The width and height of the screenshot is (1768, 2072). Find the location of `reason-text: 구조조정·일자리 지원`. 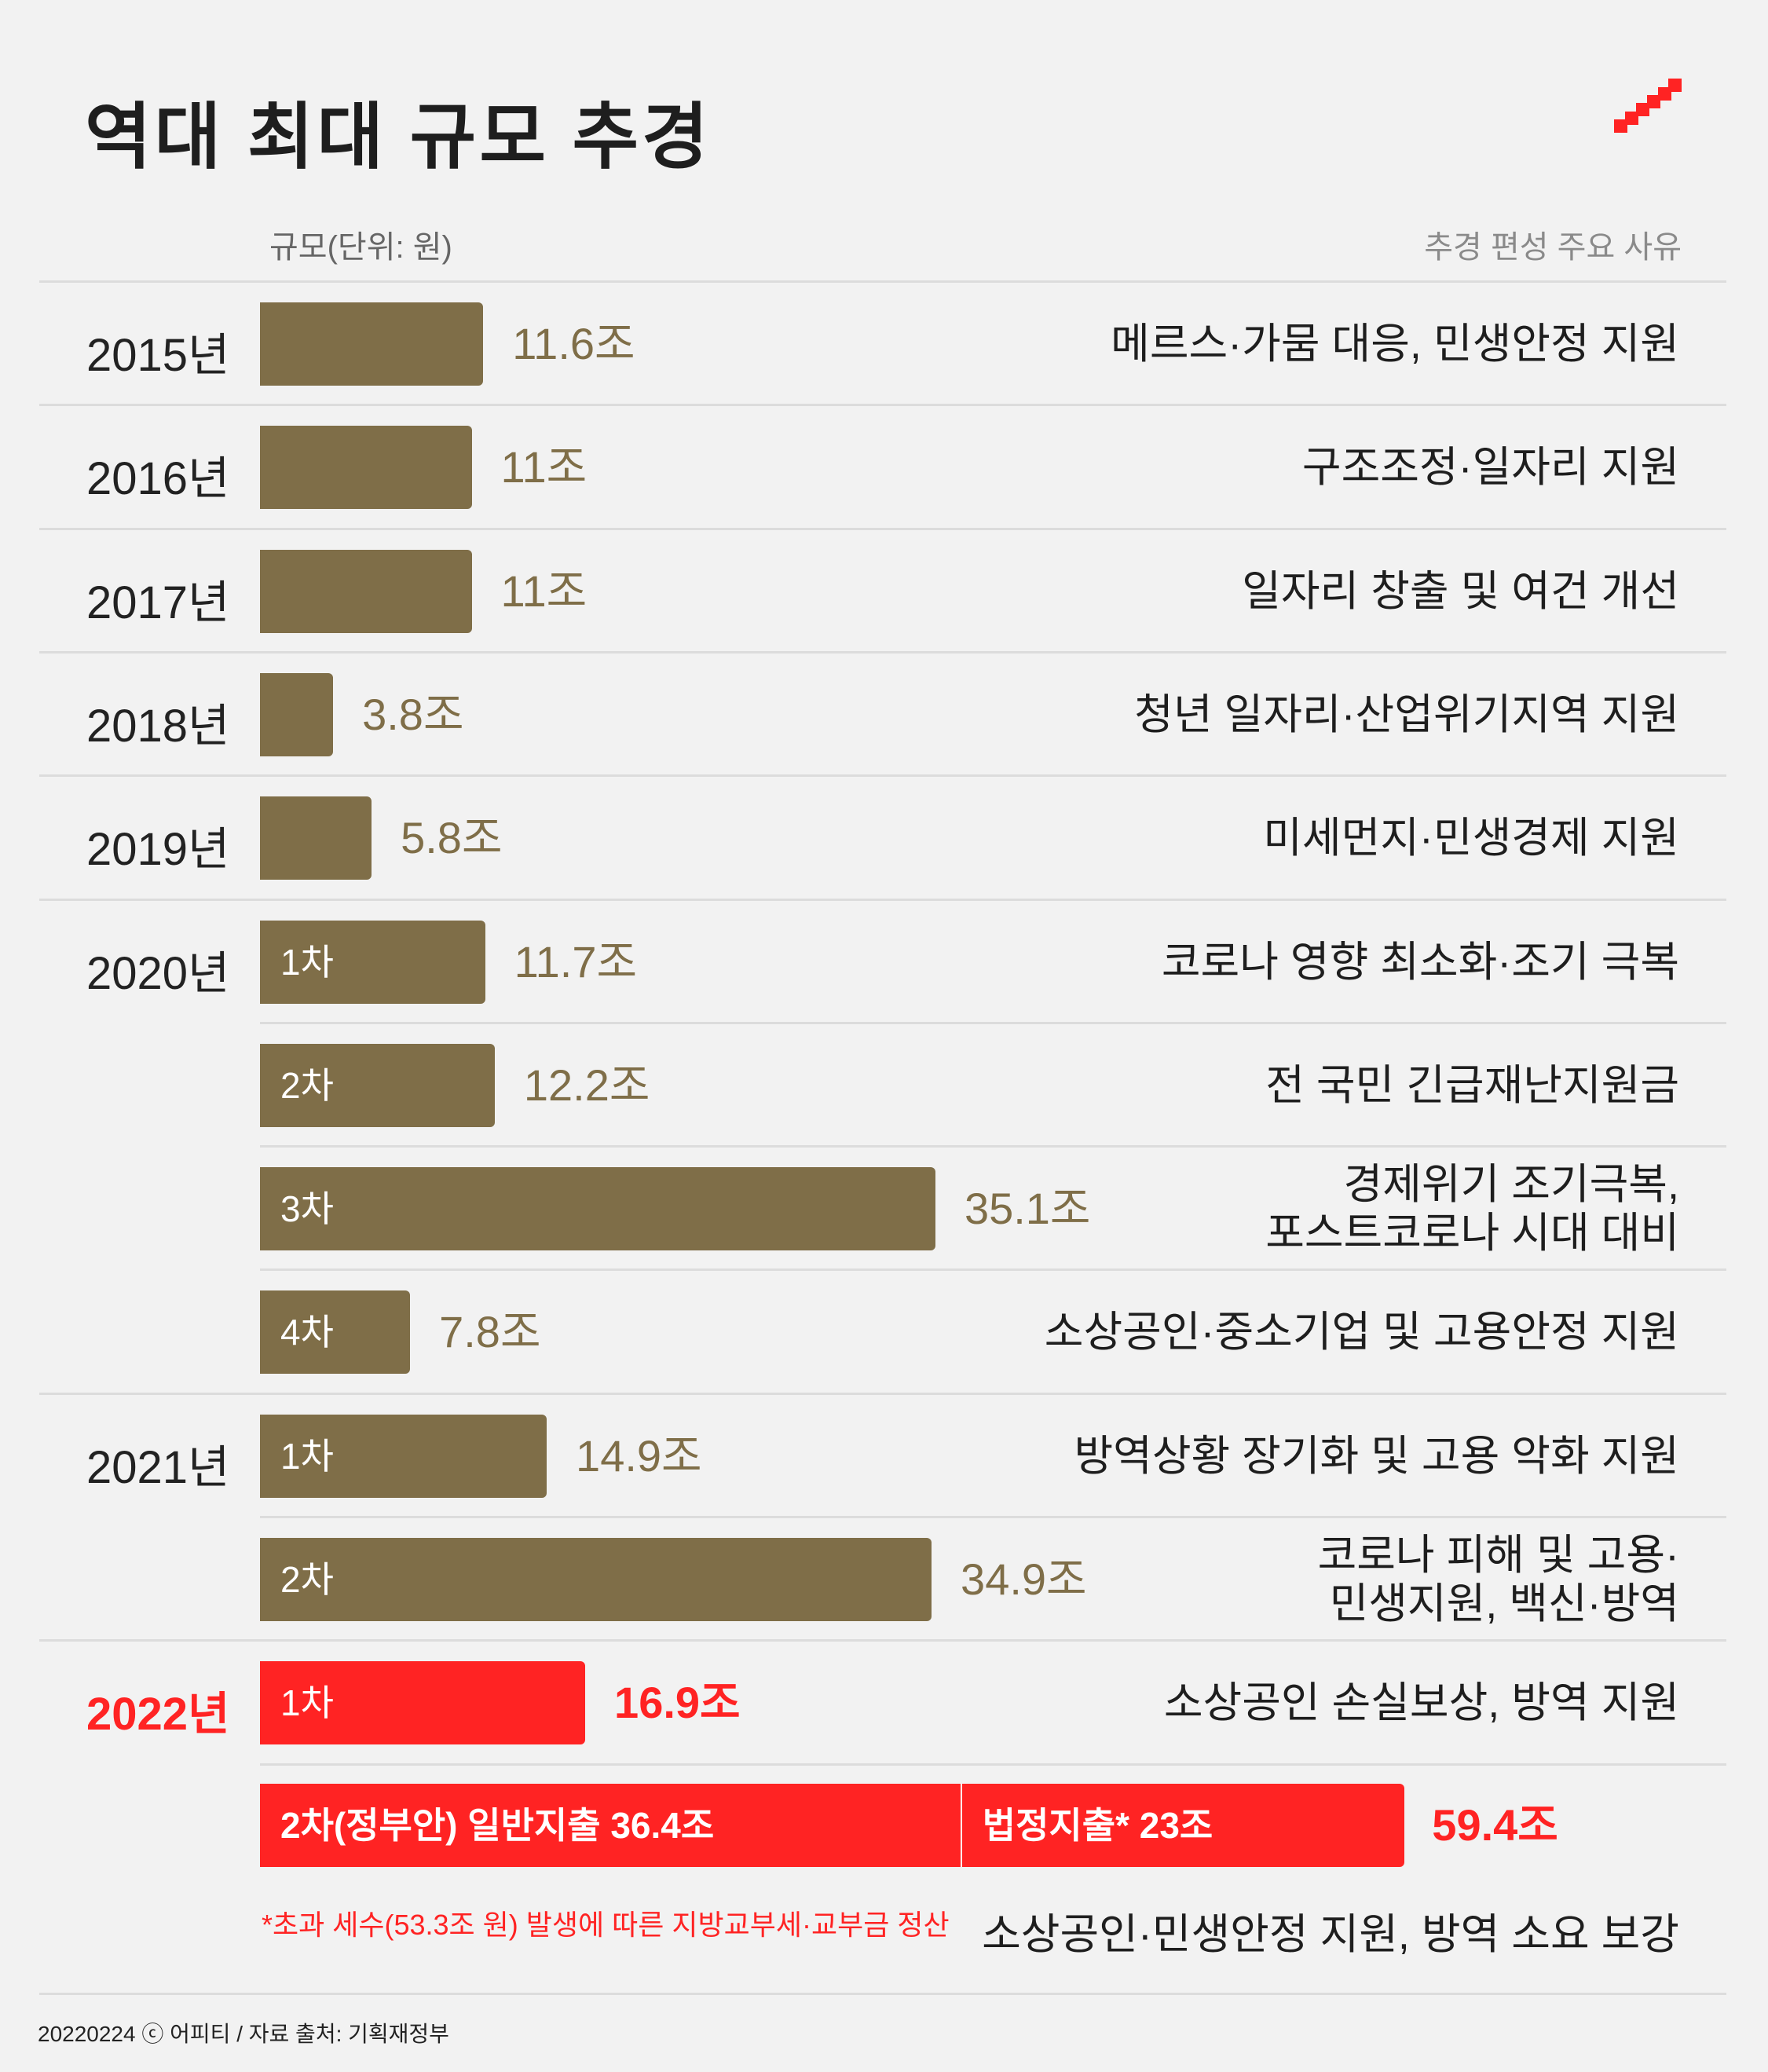

reason-text: 구조조정·일자리 지원 is located at coordinates (1490, 467).